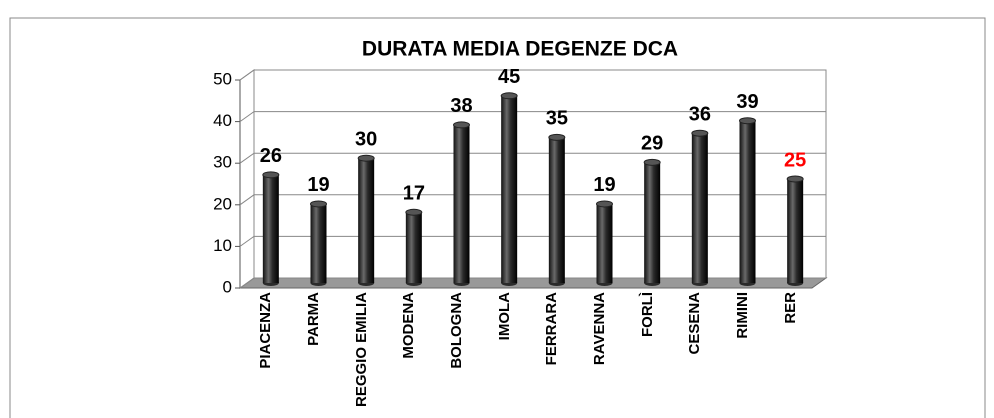  Describe the element at coordinates (222, 203) in the screenshot. I see `y-tick-label: 20` at that location.